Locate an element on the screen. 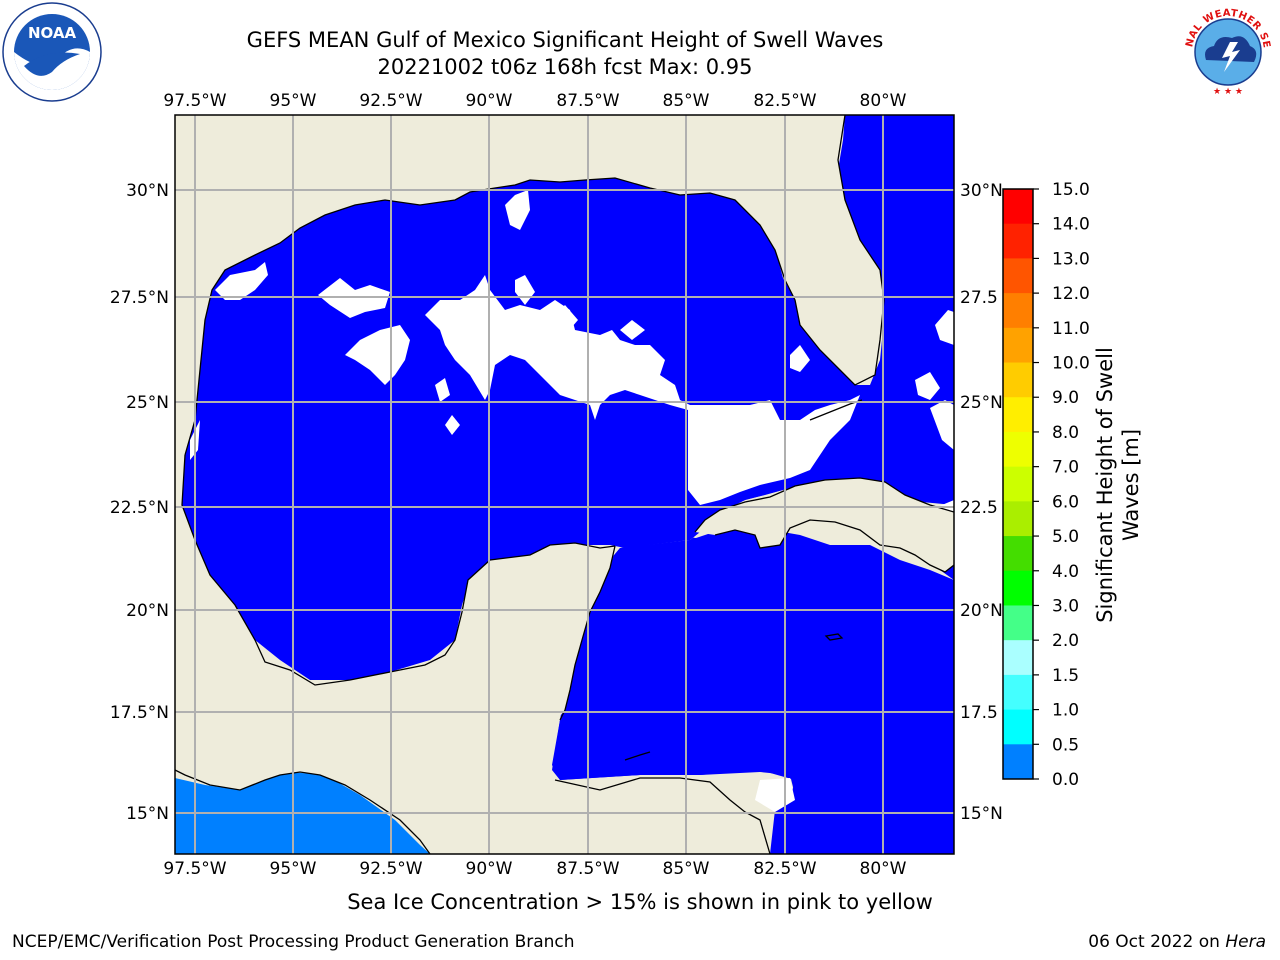 The image size is (1280, 960). lat-tick-label: 17.5°N is located at coordinates (139, 713).